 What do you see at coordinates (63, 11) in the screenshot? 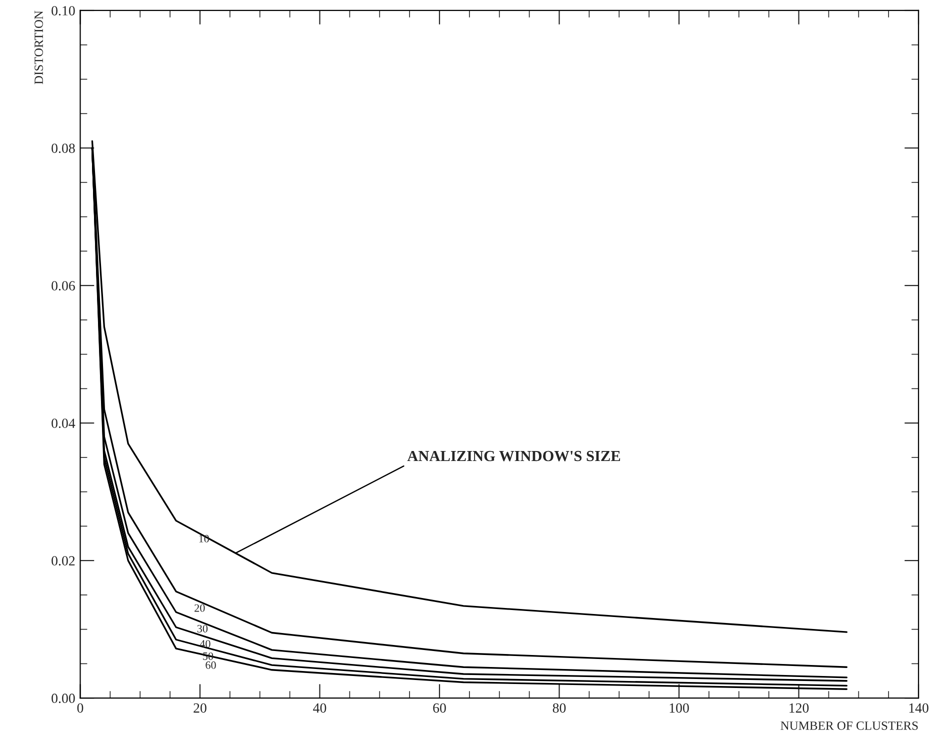
I see `y-tick-label: 0.10` at bounding box center [63, 11].